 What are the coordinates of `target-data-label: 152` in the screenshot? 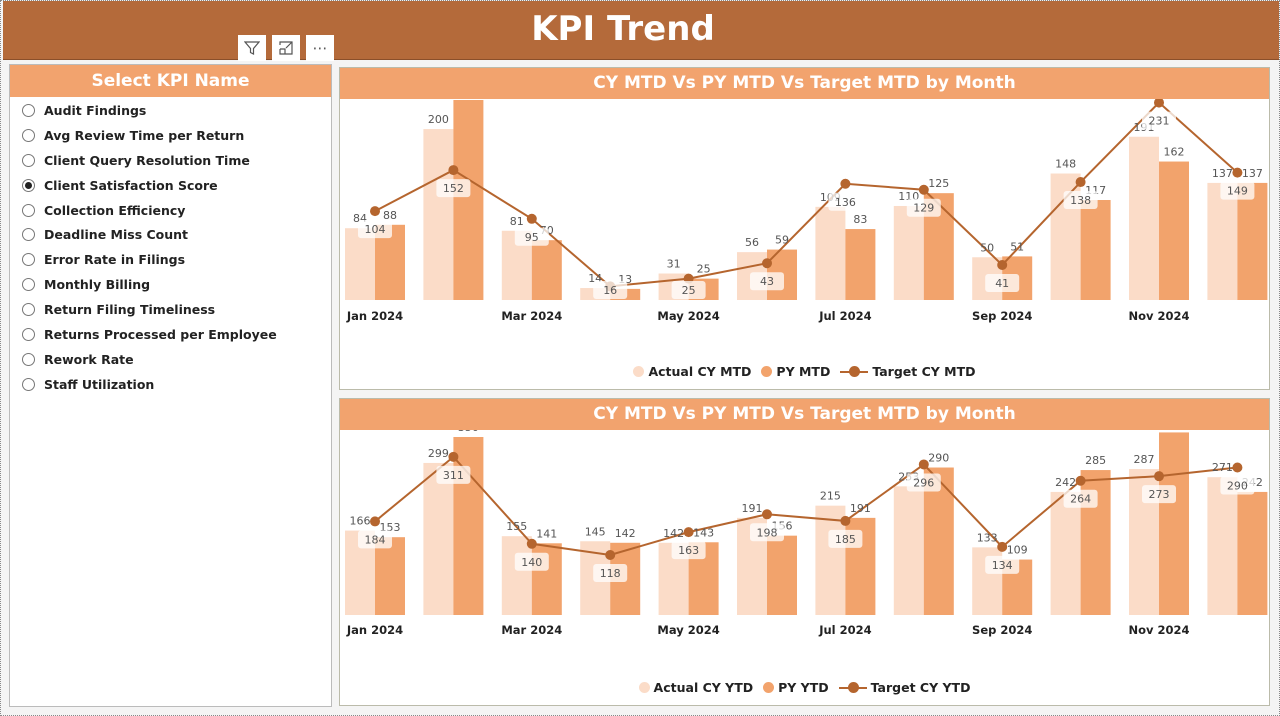 It's located at (453, 188).